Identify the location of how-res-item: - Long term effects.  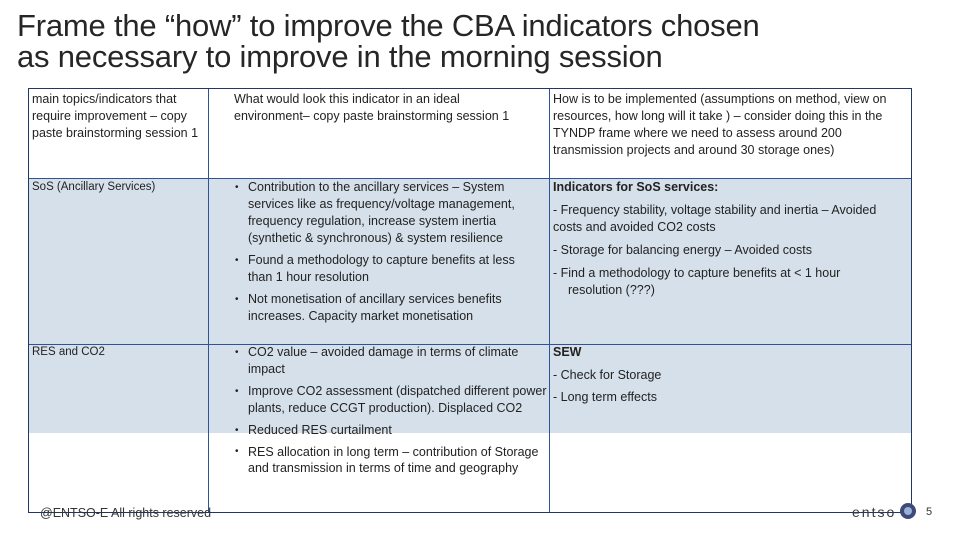
(605, 397).